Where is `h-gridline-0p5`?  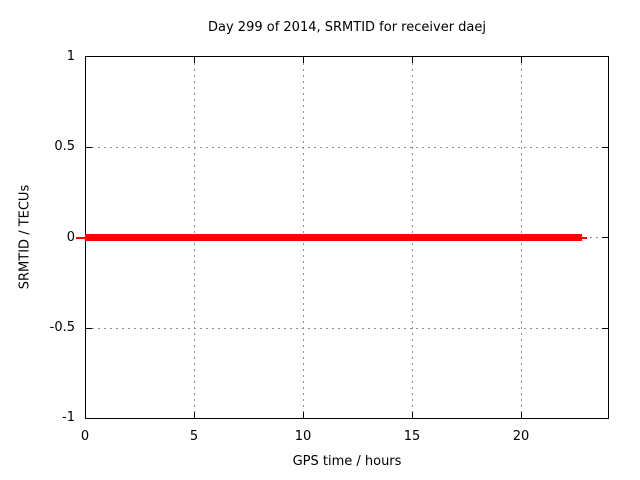 h-gridline-0p5 is located at coordinates (347, 147).